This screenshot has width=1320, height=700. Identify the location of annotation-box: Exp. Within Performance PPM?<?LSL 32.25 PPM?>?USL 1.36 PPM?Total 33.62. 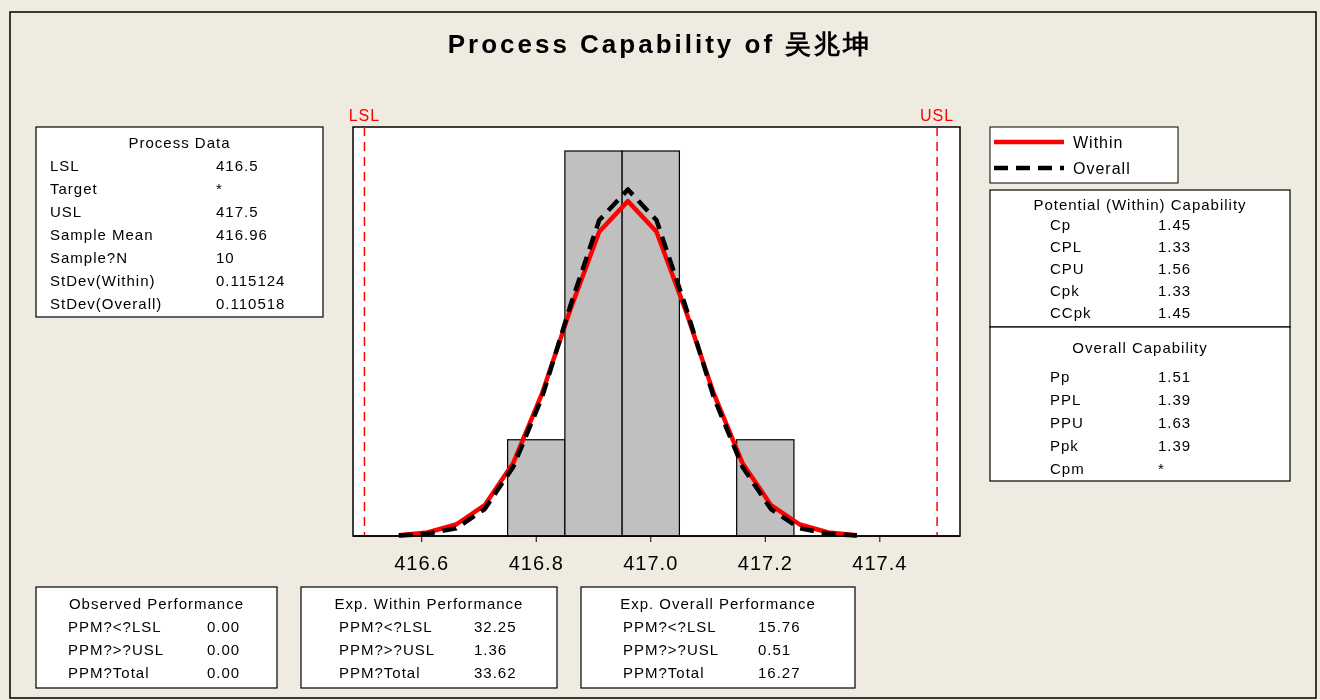
(429, 637).